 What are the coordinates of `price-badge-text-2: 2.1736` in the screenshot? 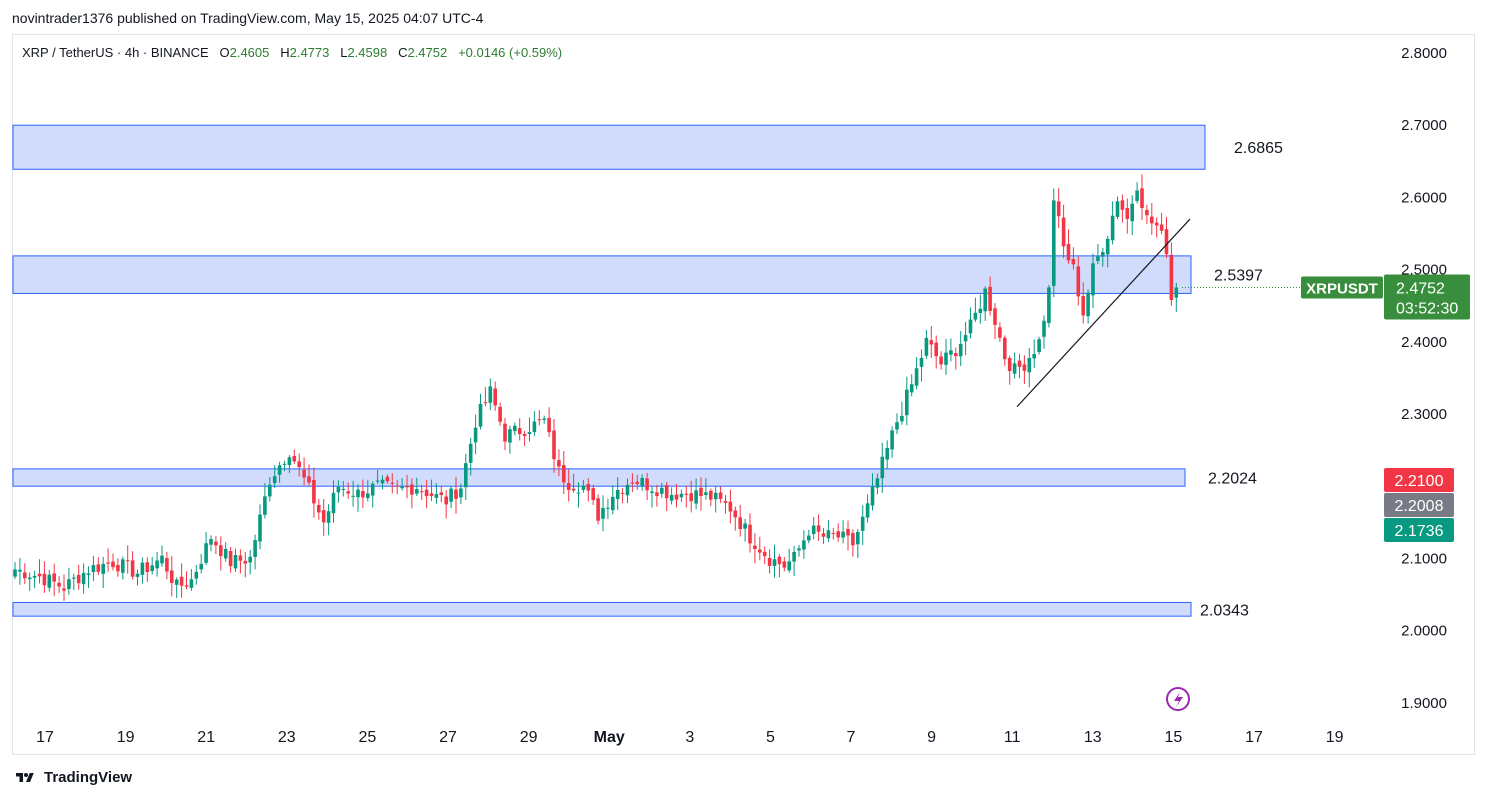 It's located at (1419, 531).